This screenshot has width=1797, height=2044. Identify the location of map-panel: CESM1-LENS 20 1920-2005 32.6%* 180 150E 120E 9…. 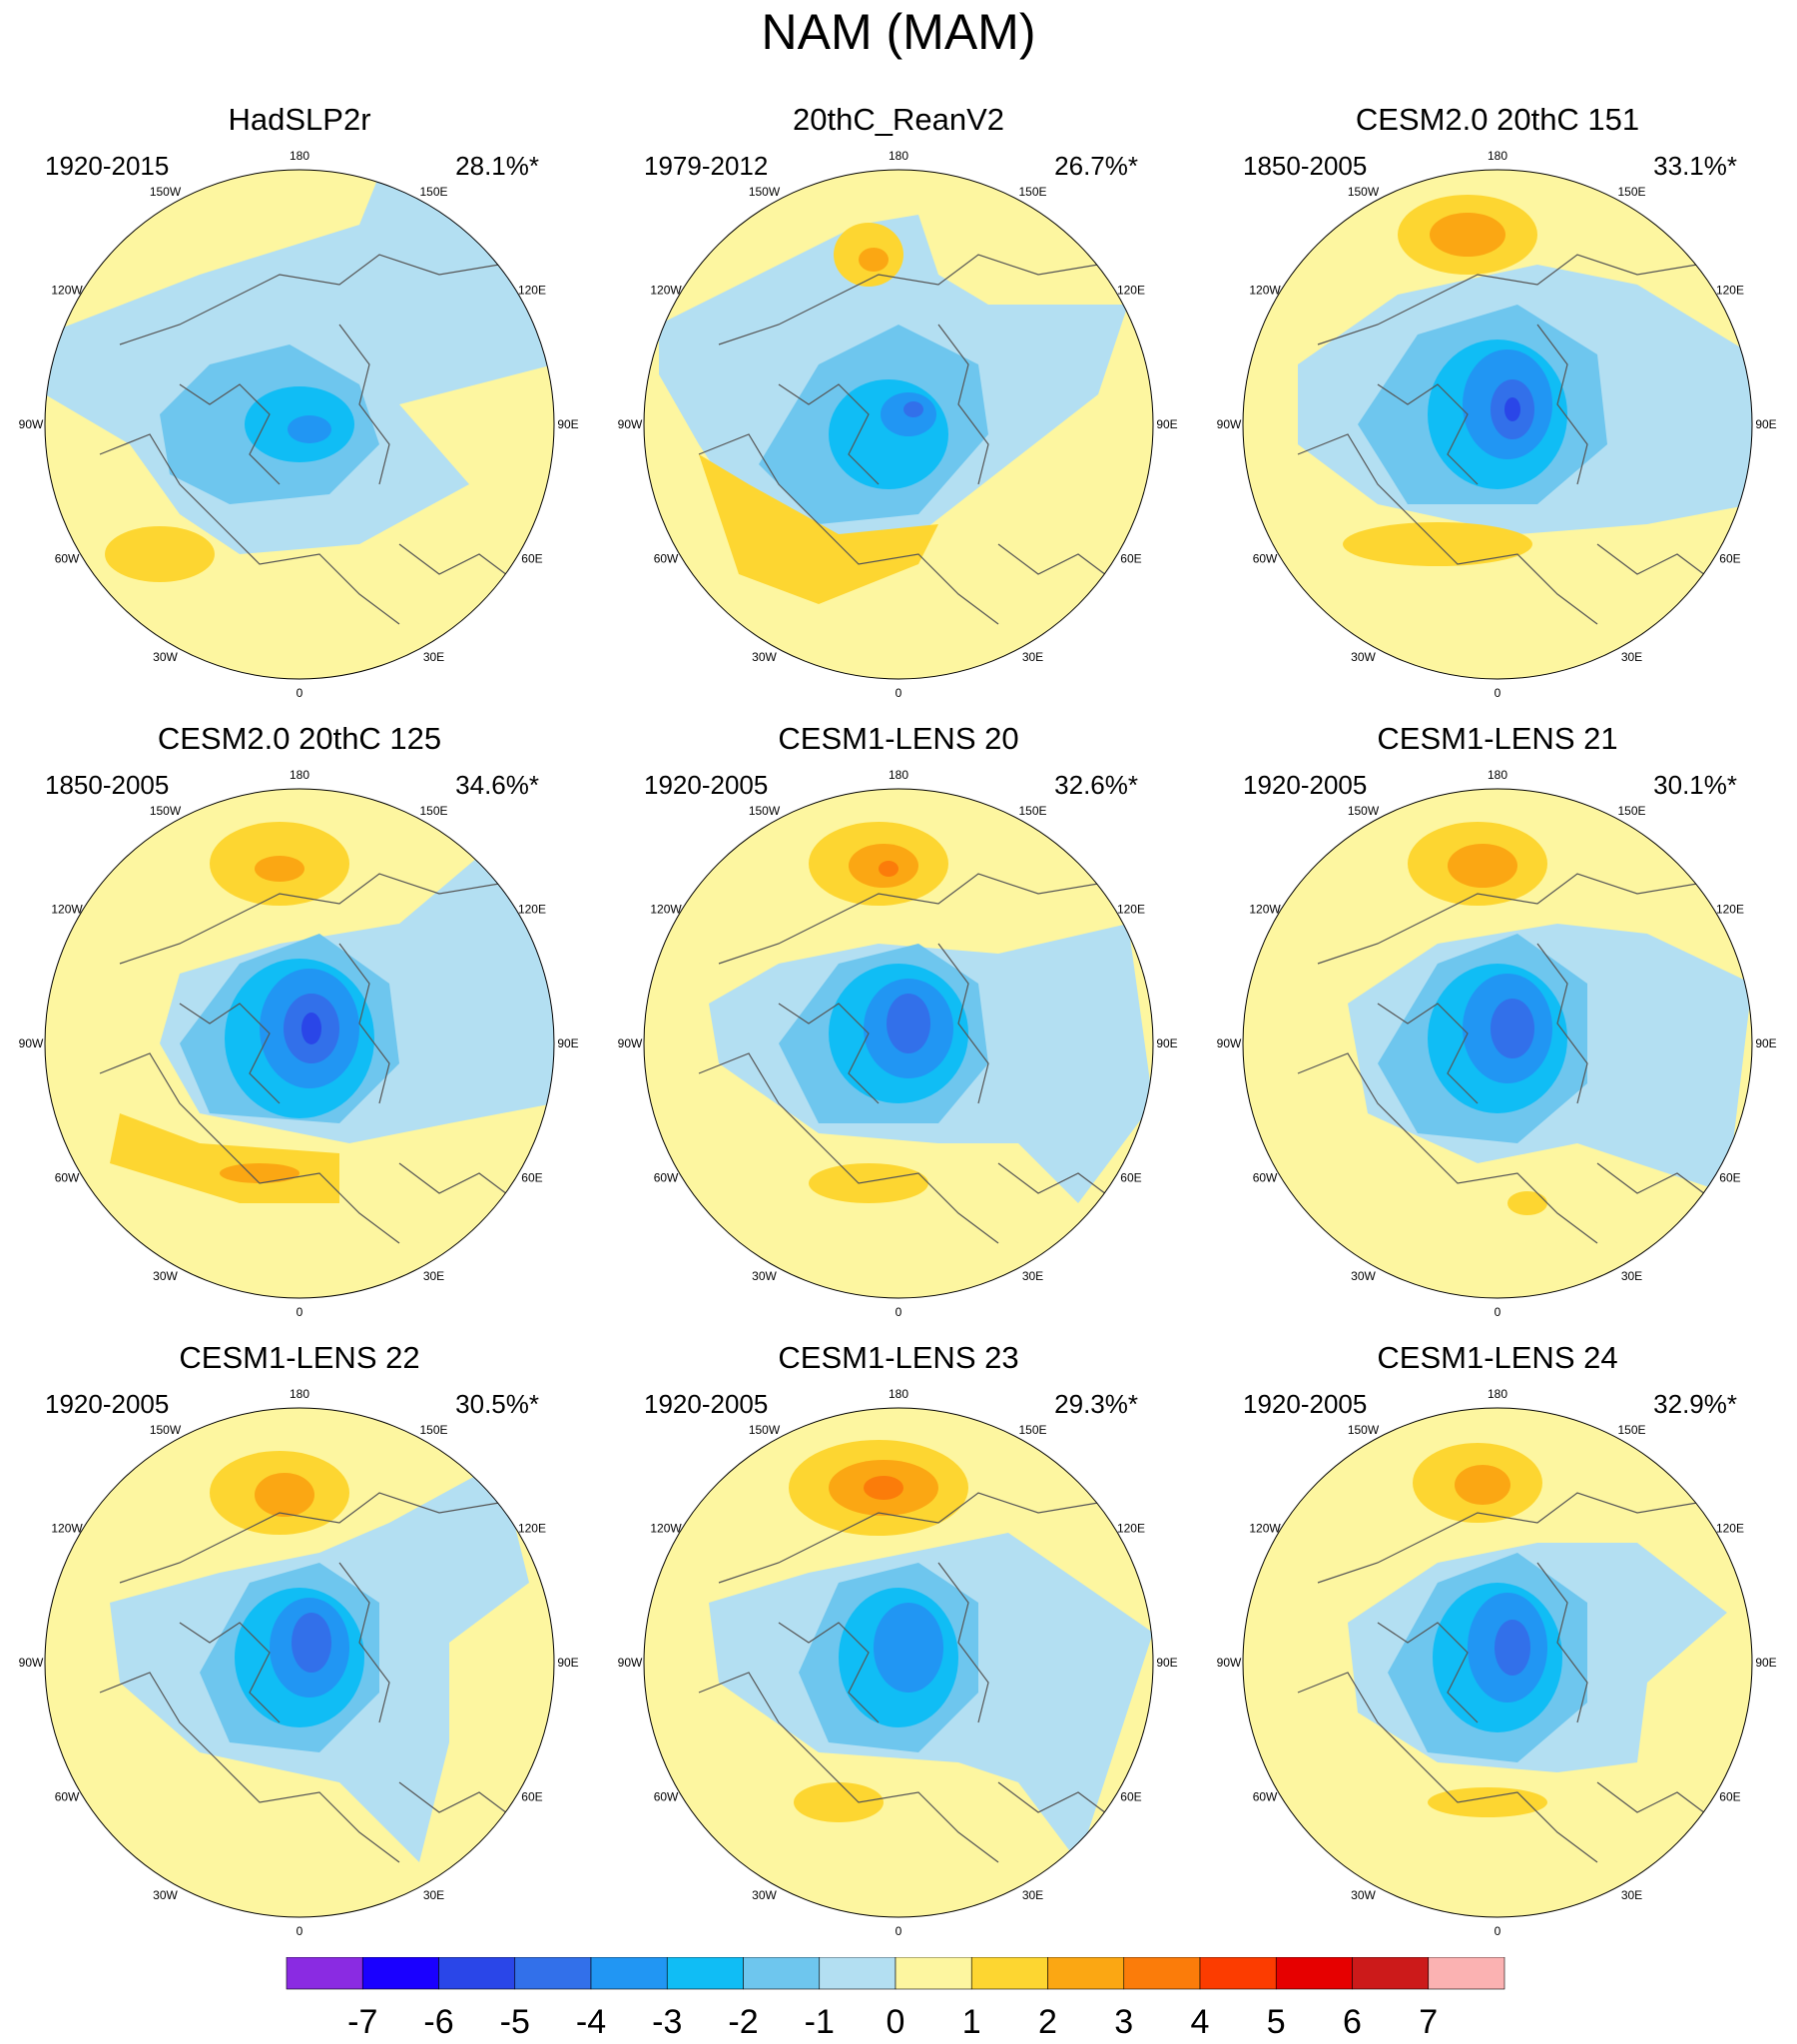
(898, 1023).